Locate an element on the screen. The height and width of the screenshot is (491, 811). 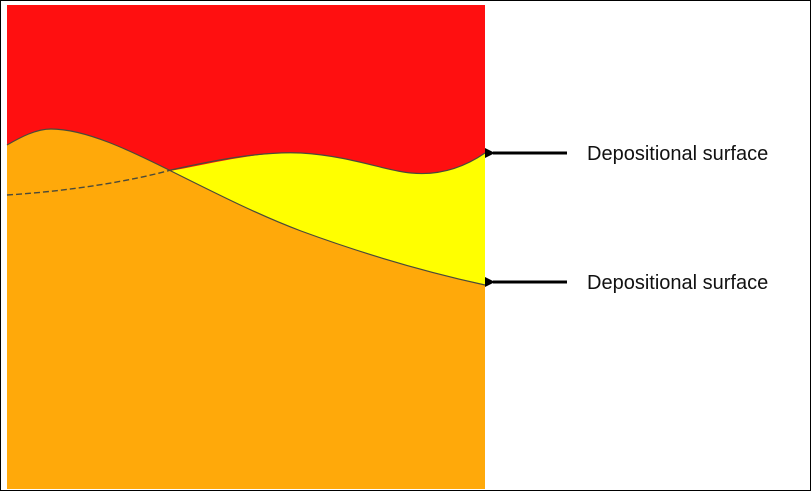
upper-surface-label: Depositional surface is located at coordinates (677, 154).